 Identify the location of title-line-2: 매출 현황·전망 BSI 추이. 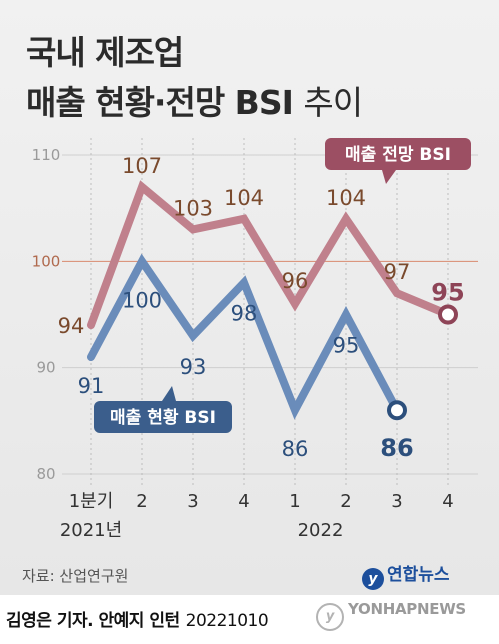
(194, 100).